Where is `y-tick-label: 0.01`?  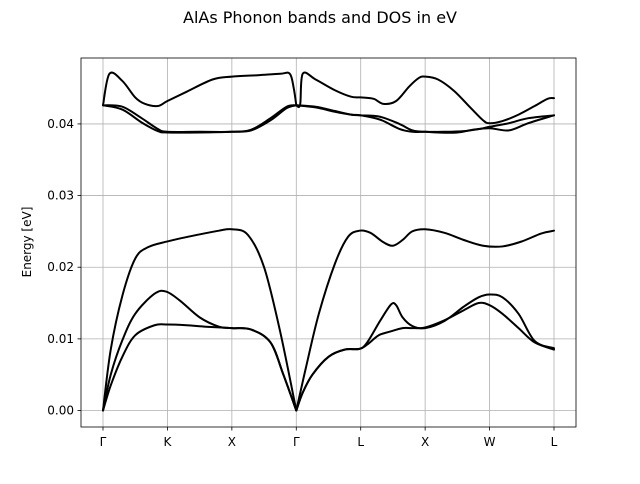 y-tick-label: 0.01 is located at coordinates (60, 339).